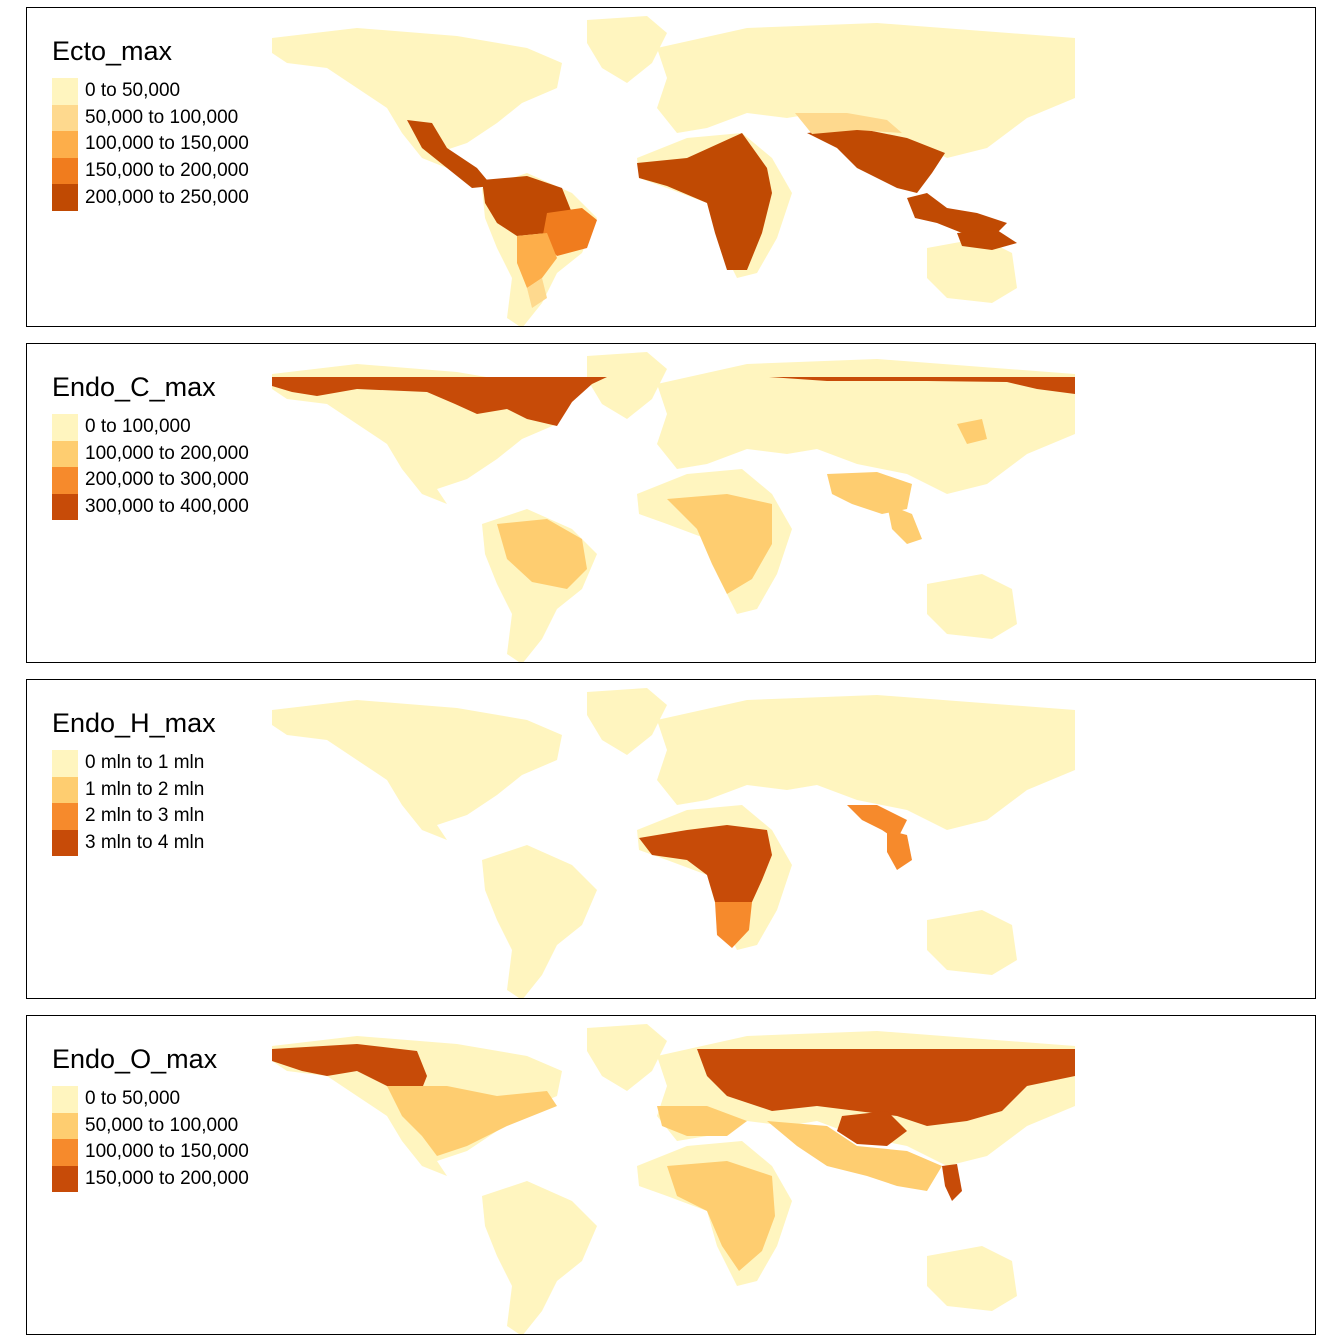 Image resolution: width=1344 pixels, height=1344 pixels. I want to click on legend-label: 0 to 100,000, so click(138, 427).